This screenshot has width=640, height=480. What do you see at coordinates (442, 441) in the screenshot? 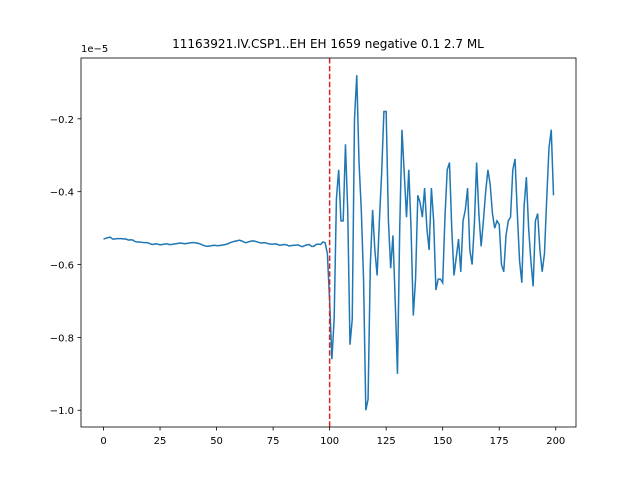
I see `x-tick-label: 150` at bounding box center [442, 441].